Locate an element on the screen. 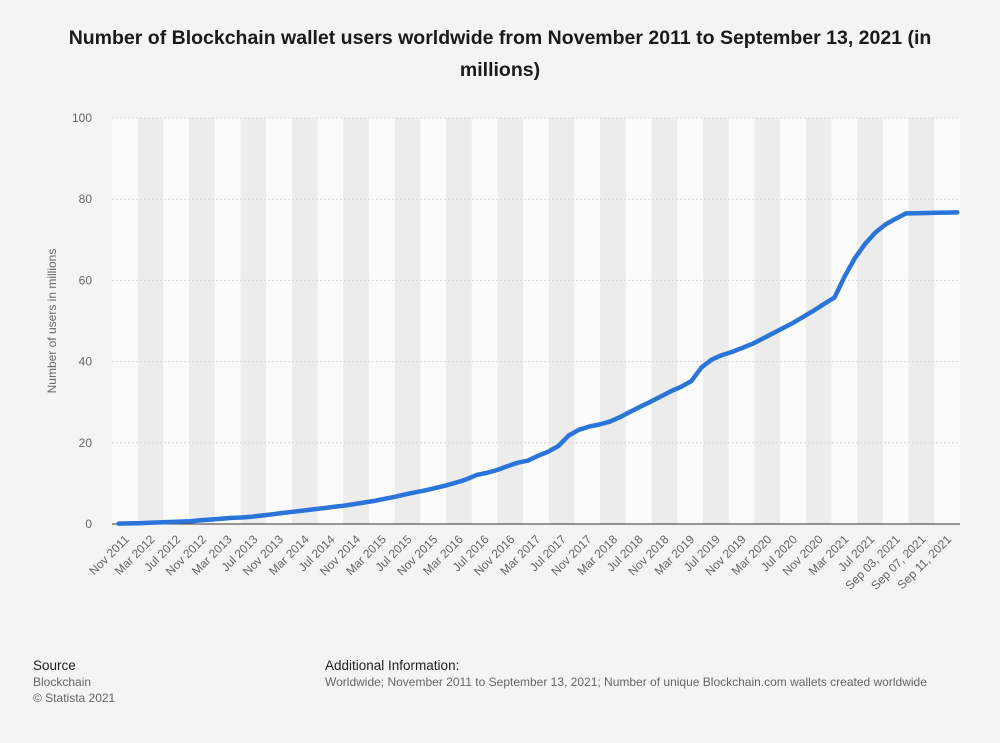  y-tick-label: 60 is located at coordinates (86, 280).